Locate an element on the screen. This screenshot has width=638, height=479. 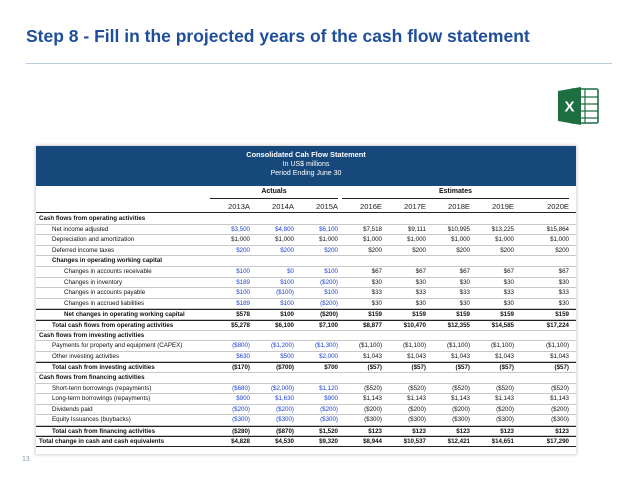
table-cell: $10,470 is located at coordinates (414, 325).